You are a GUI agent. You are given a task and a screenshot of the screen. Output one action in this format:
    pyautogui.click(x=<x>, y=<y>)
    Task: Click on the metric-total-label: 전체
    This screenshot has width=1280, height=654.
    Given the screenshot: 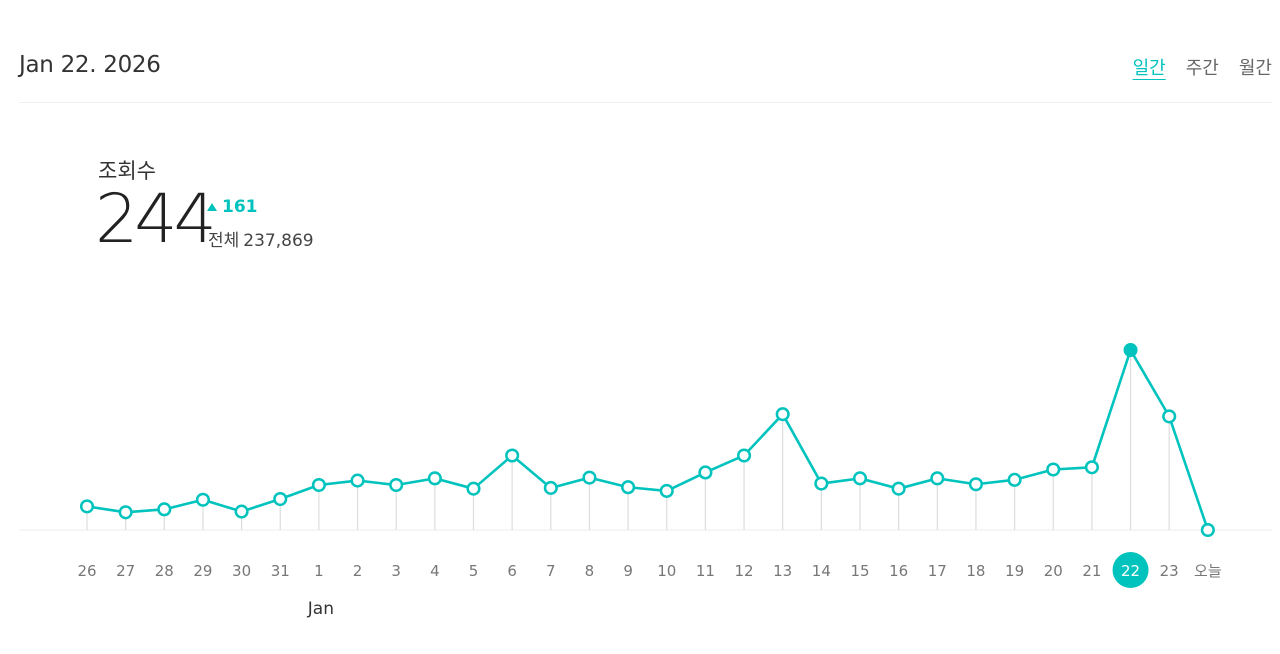 What is the action you would take?
    pyautogui.click(x=224, y=241)
    